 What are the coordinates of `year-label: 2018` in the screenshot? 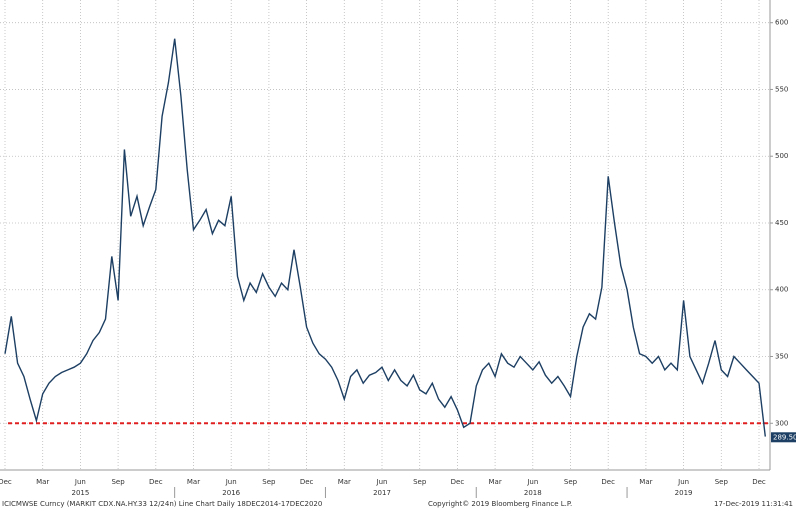 It's located at (533, 493).